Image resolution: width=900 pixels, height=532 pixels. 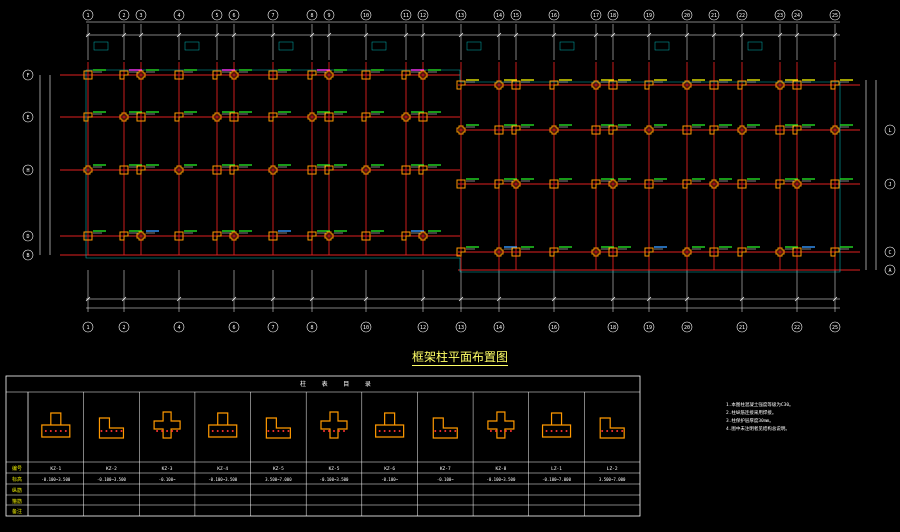 I want to click on section-t-shape, so click(x=56, y=425).